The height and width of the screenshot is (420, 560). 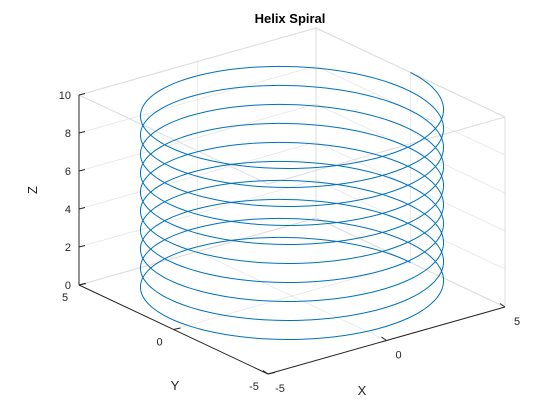 What do you see at coordinates (517, 322) in the screenshot?
I see `x-tick-label: 5` at bounding box center [517, 322].